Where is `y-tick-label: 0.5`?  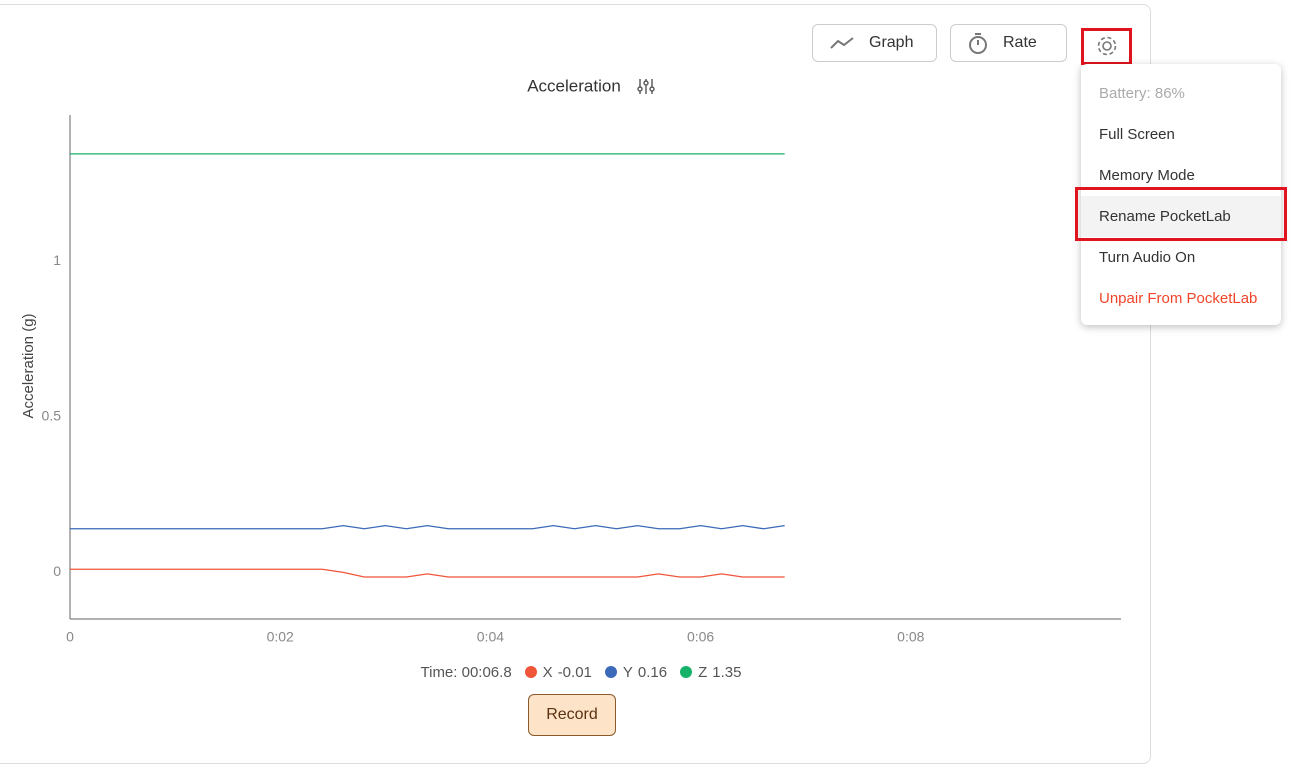
y-tick-label: 0.5 is located at coordinates (52, 415).